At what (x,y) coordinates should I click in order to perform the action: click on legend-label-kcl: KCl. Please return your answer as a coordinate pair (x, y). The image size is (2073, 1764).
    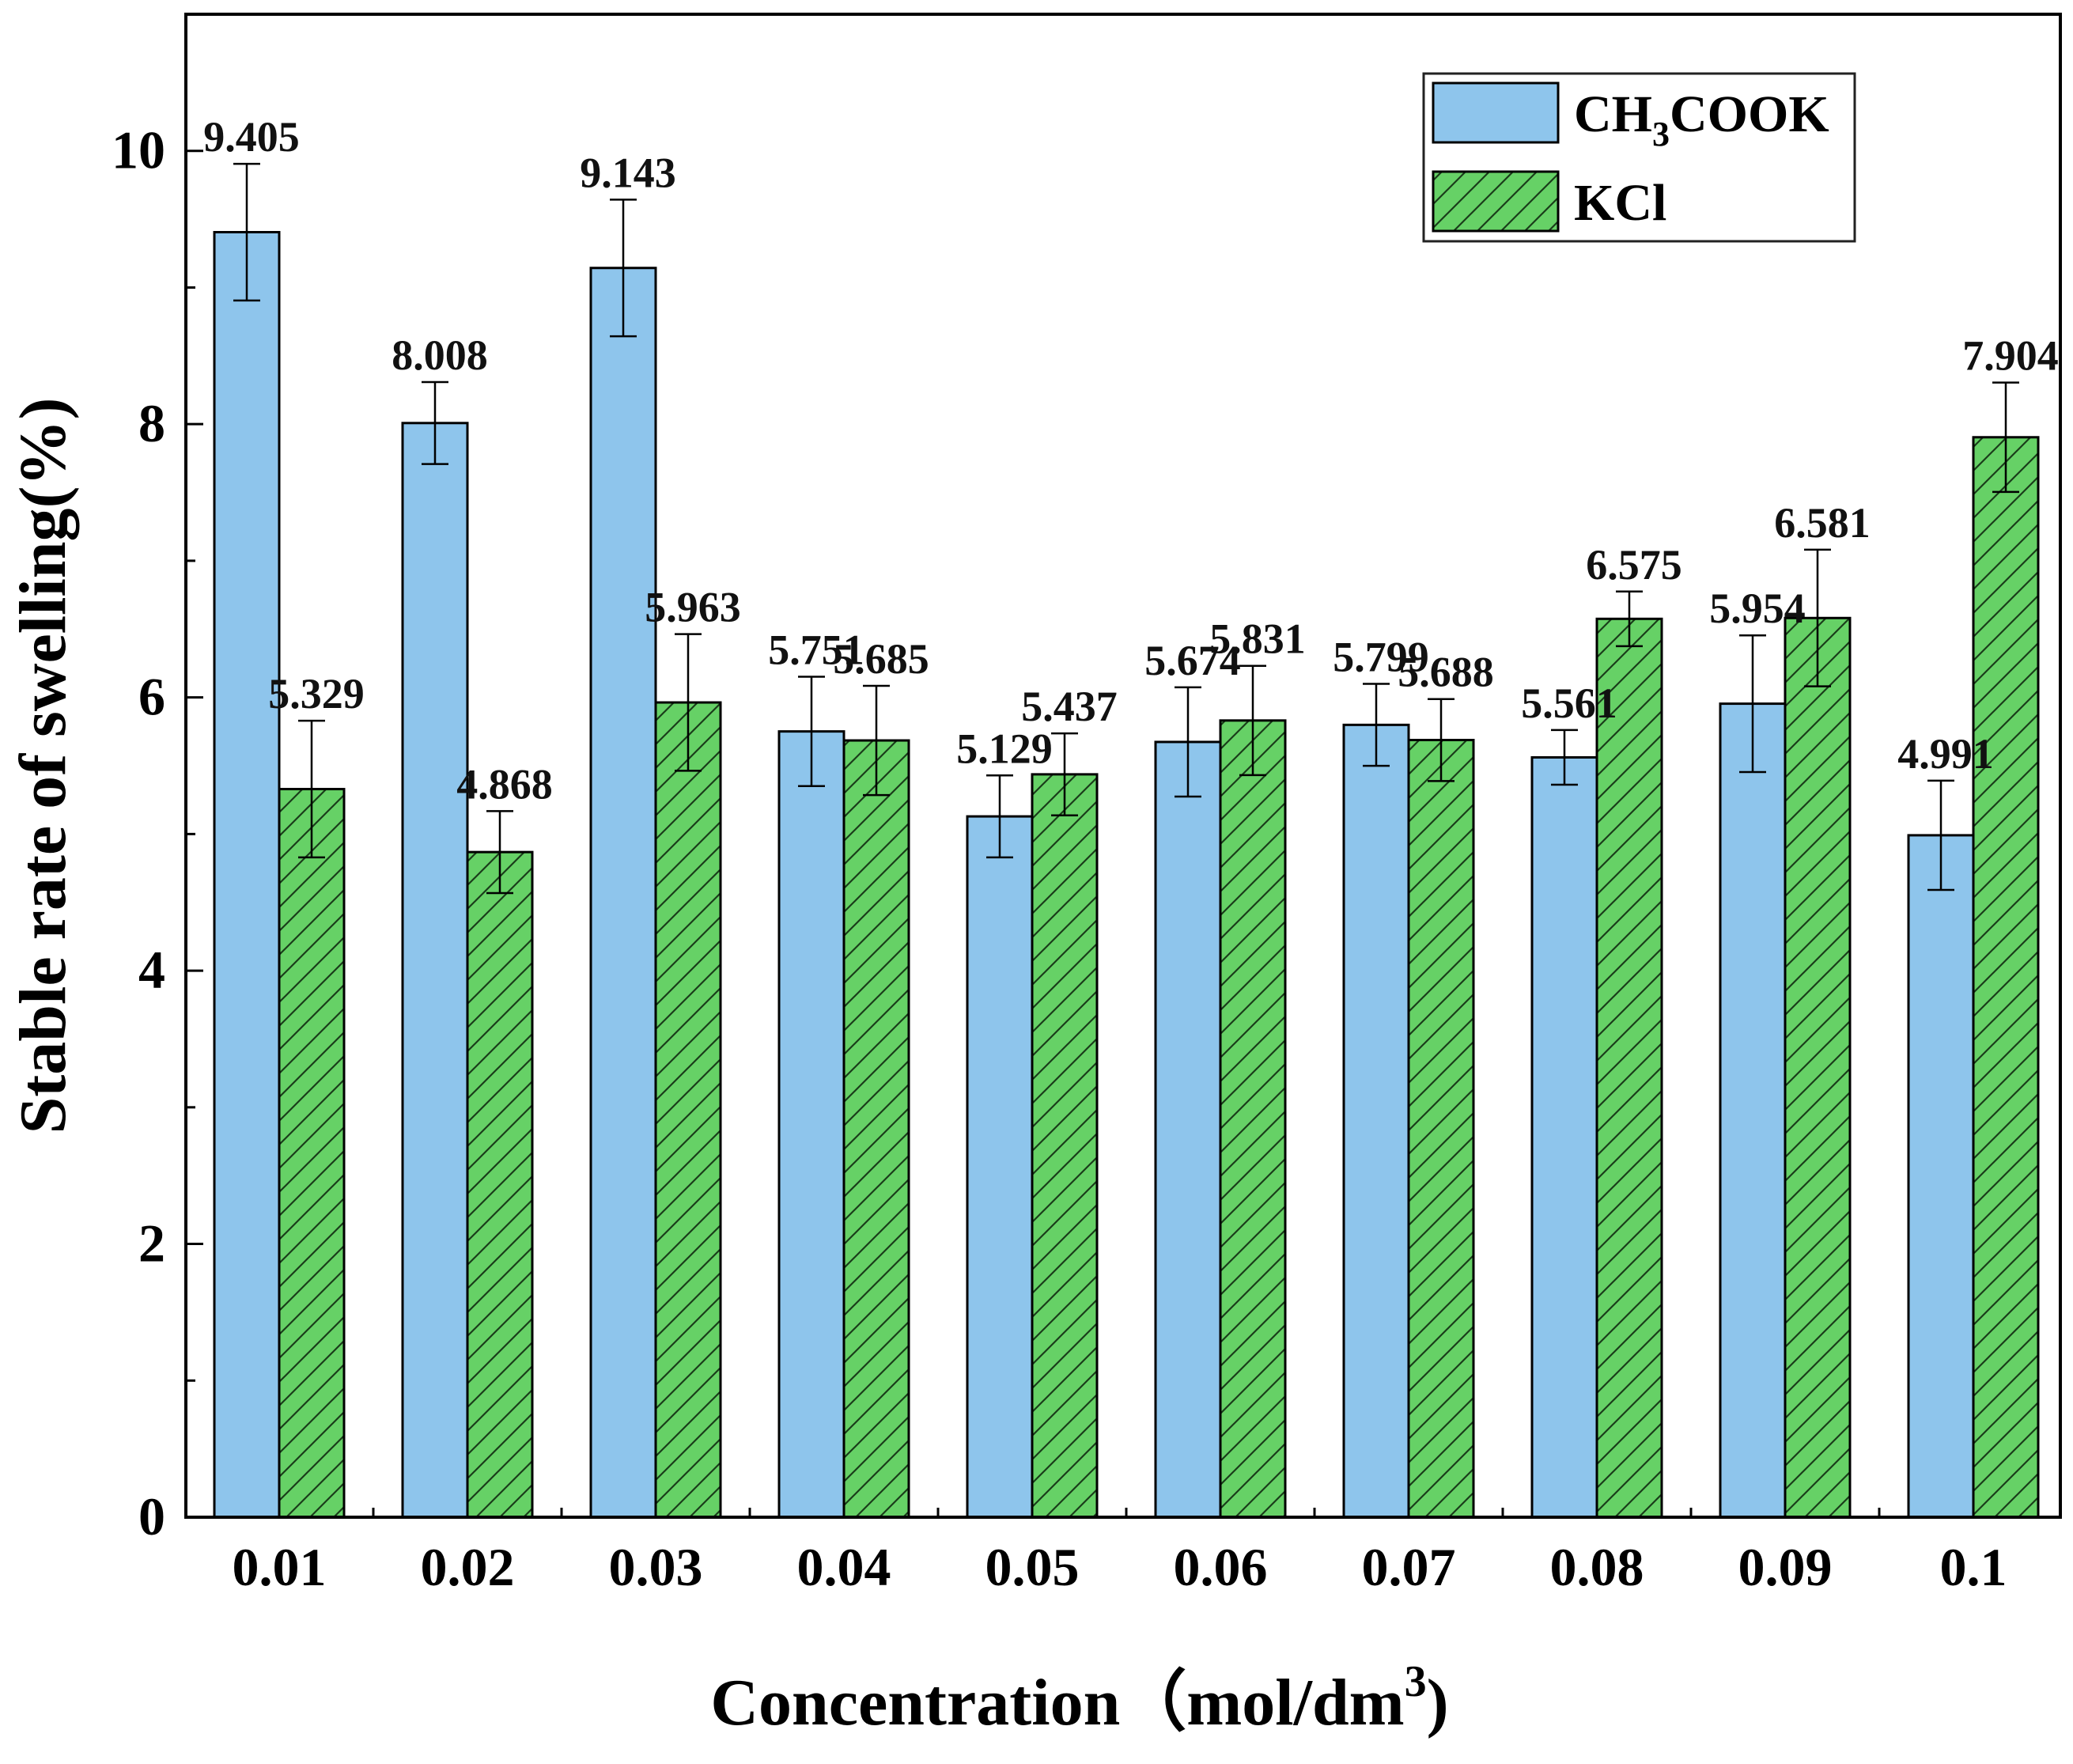
    Looking at the image, I should click on (1620, 203).